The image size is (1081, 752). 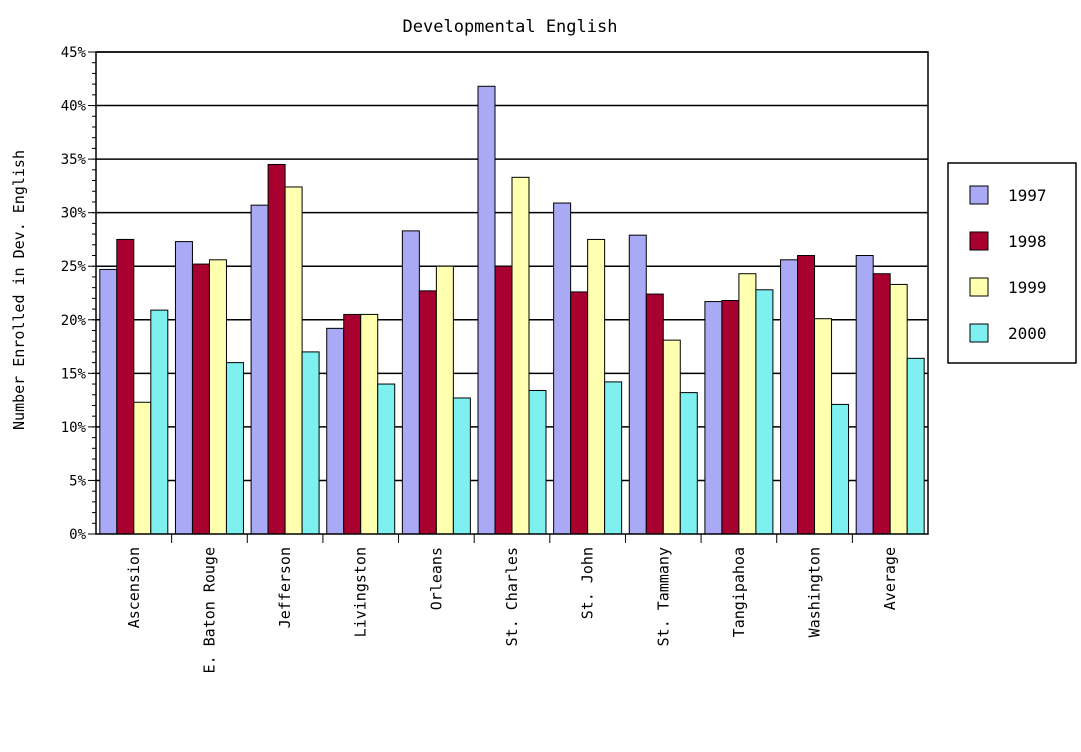 What do you see at coordinates (19, 290) in the screenshot?
I see `y-axis-label: Number Enrolled in Dev. English` at bounding box center [19, 290].